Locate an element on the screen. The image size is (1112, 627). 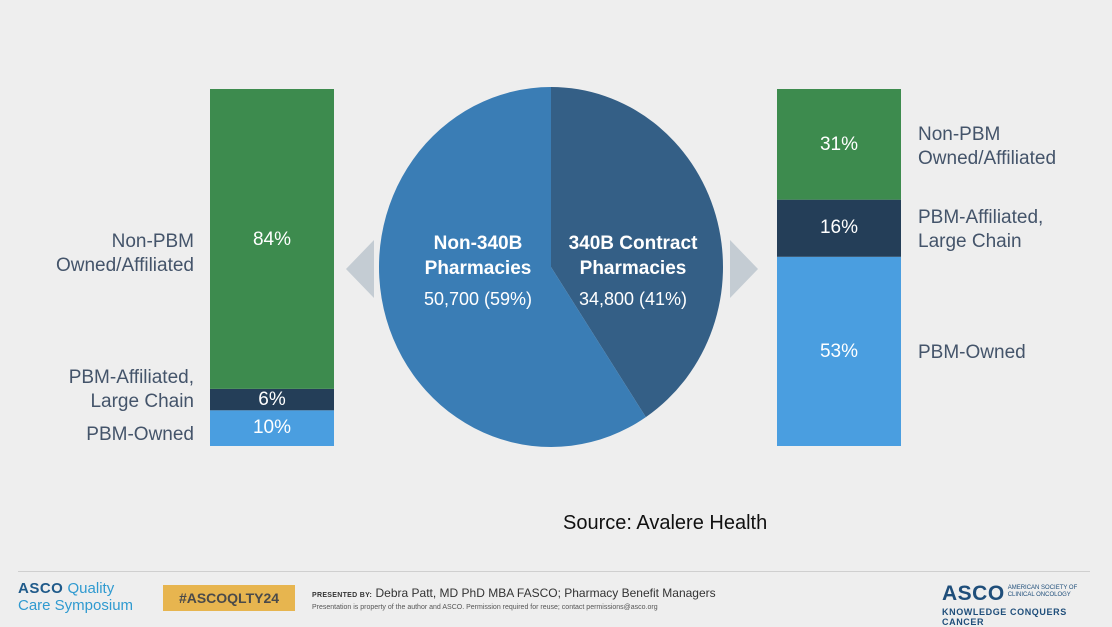
source-note: Source: Avalere Health is located at coordinates (665, 523).